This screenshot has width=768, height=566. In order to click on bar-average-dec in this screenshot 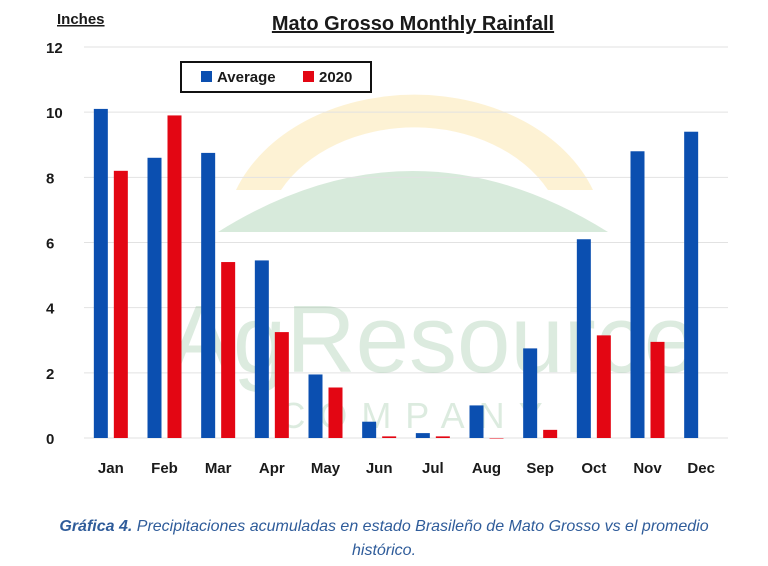, I will do `click(691, 284)`.